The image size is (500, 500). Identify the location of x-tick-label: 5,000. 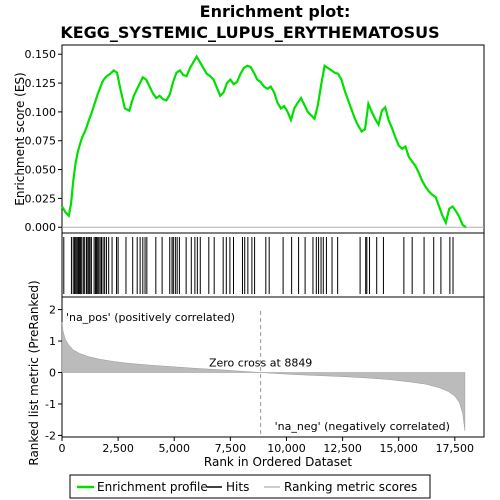
(174, 448).